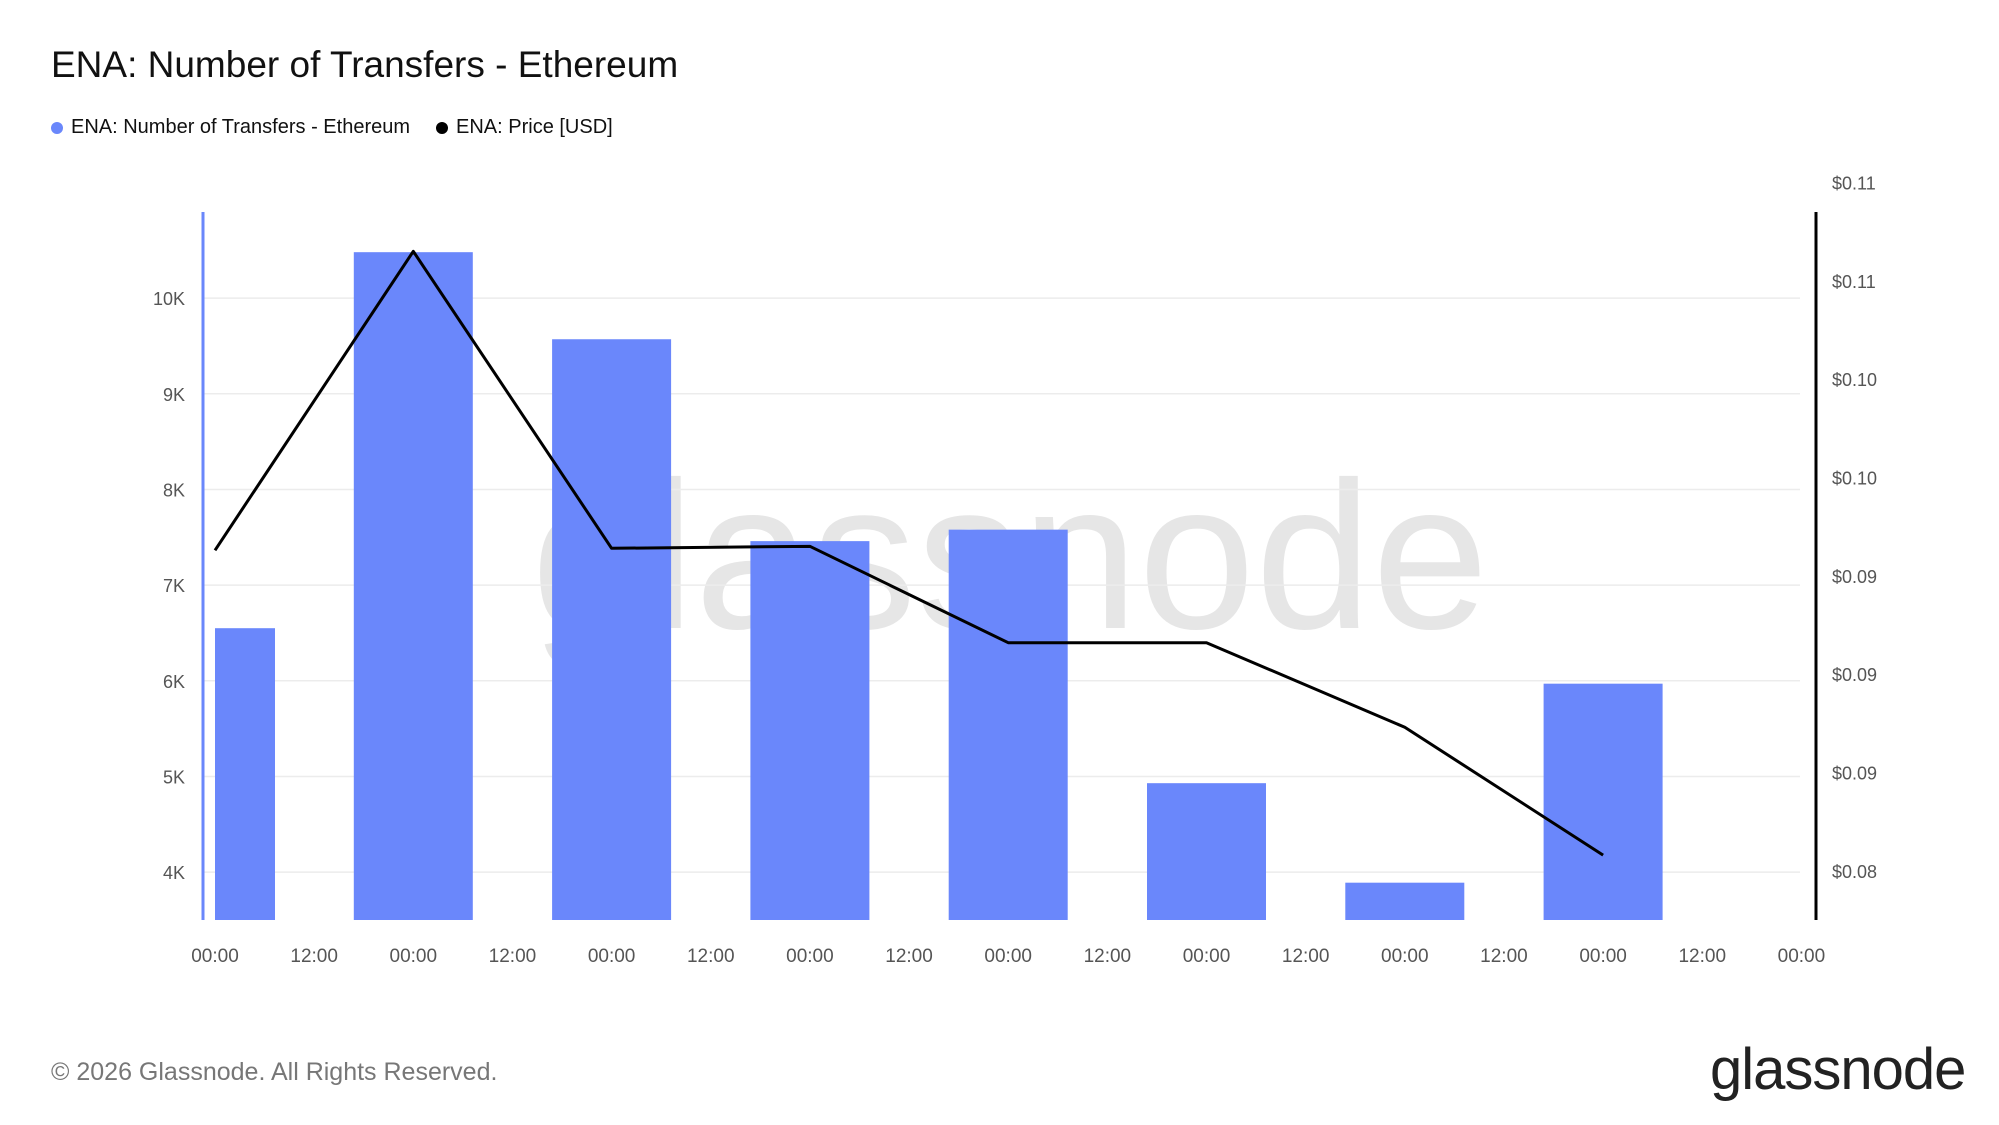 This screenshot has height=1125, width=1999. I want to click on left-tick-label: 4K, so click(174, 873).